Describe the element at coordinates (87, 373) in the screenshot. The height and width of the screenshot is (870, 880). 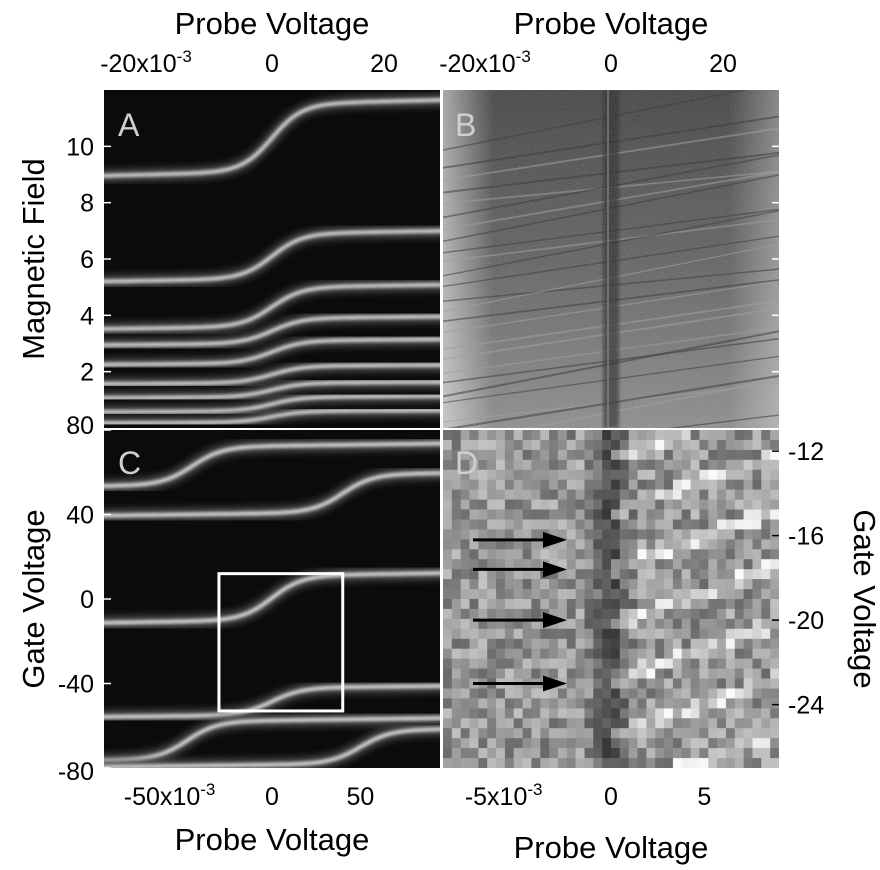
I see `y-tick-label-a: 2` at that location.